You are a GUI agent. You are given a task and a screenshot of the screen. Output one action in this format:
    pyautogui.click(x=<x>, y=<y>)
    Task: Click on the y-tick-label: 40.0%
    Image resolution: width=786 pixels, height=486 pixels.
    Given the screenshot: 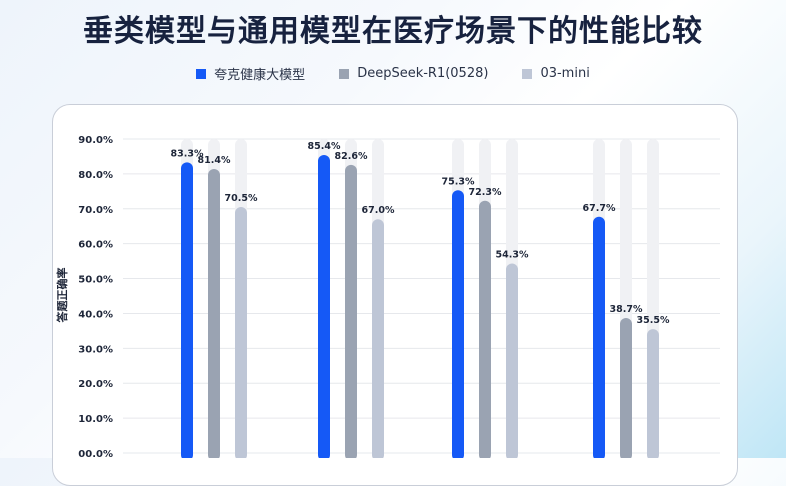 What is the action you would take?
    pyautogui.click(x=95, y=314)
    